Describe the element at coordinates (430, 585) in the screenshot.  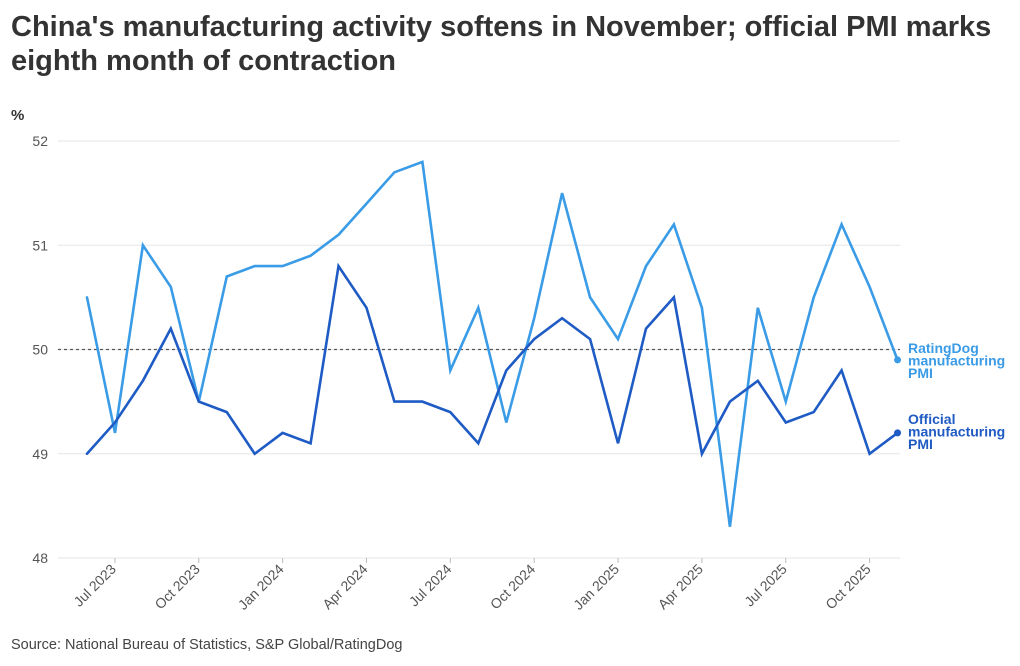
I see `x-tick-label: Jul 2024` at that location.